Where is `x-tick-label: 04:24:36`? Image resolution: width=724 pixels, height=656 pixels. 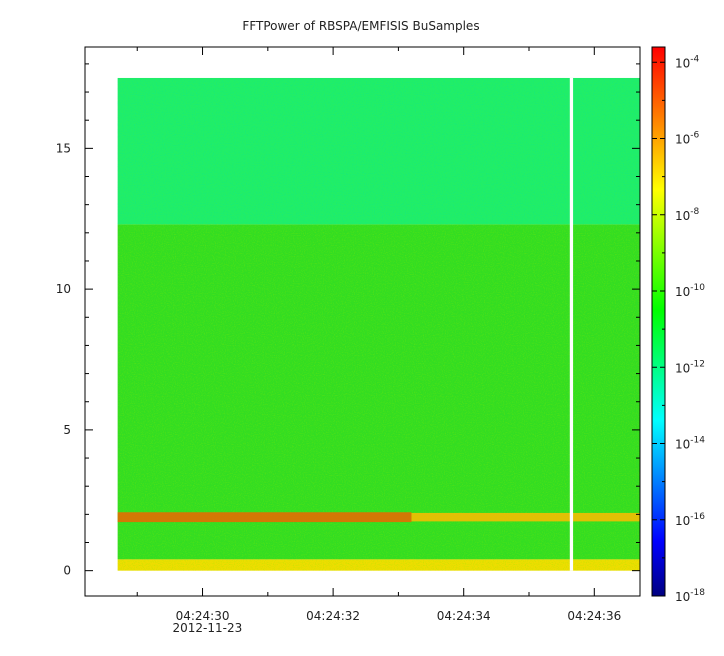 x-tick-label: 04:24:36 is located at coordinates (594, 616).